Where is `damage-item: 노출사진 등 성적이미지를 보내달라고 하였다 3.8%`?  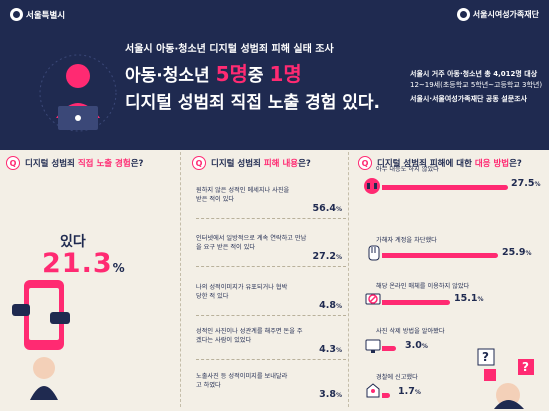 damage-item: 노출사진 등 성적이미지를 보내달라고 하였다 3.8% is located at coordinates (271, 387).